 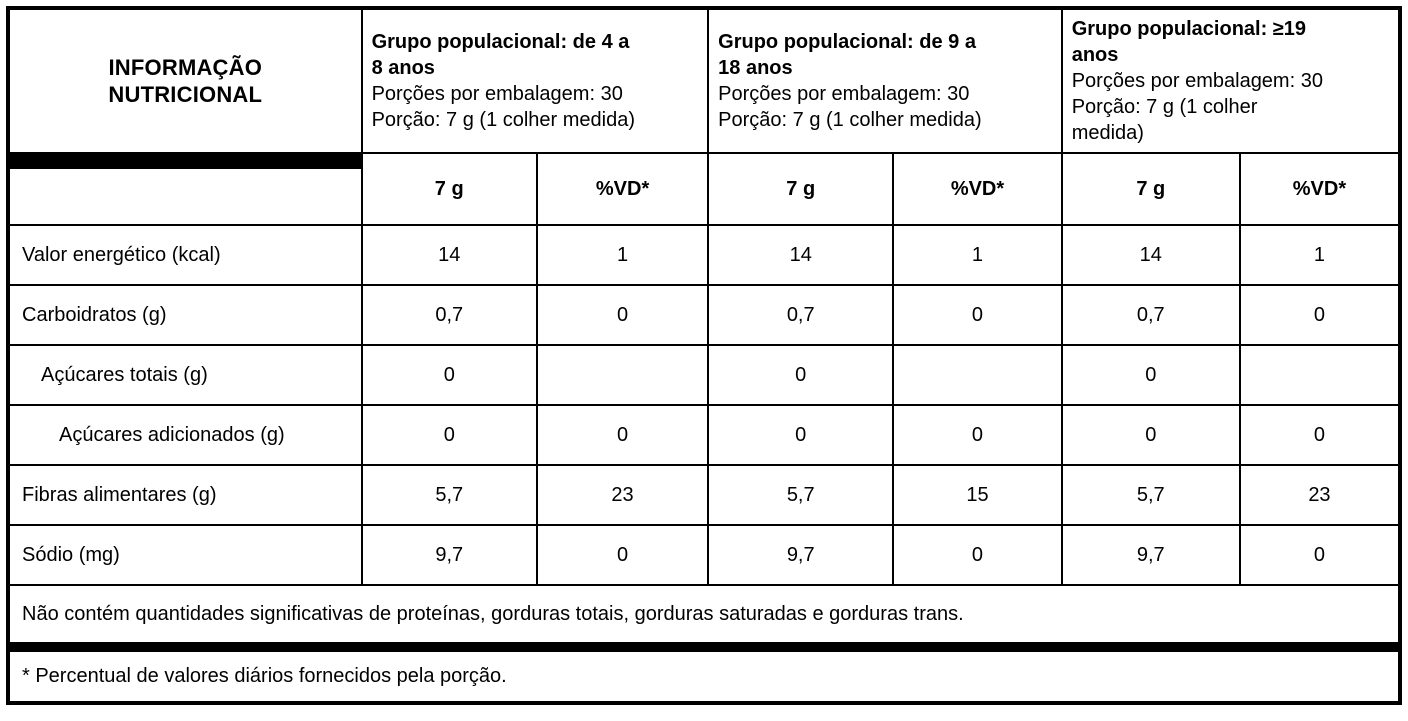 What do you see at coordinates (185, 315) in the screenshot?
I see `row-label: Carboidratos (g)` at bounding box center [185, 315].